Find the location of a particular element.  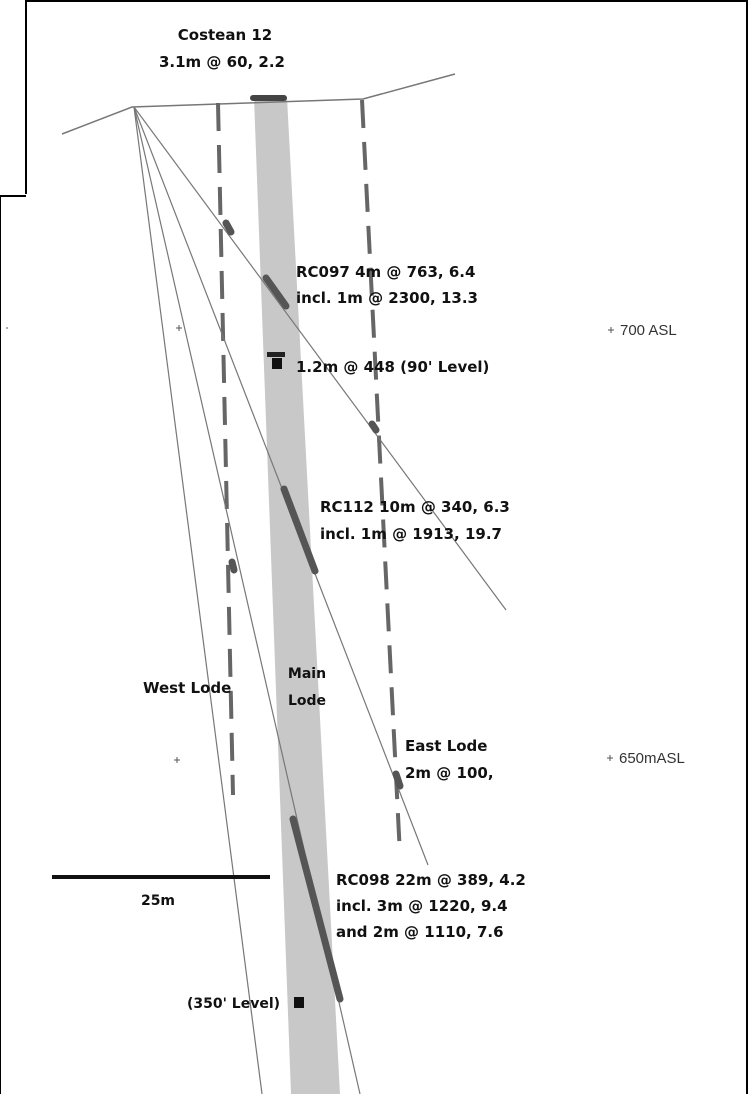

asl650-label: 650mASL is located at coordinates (652, 758).